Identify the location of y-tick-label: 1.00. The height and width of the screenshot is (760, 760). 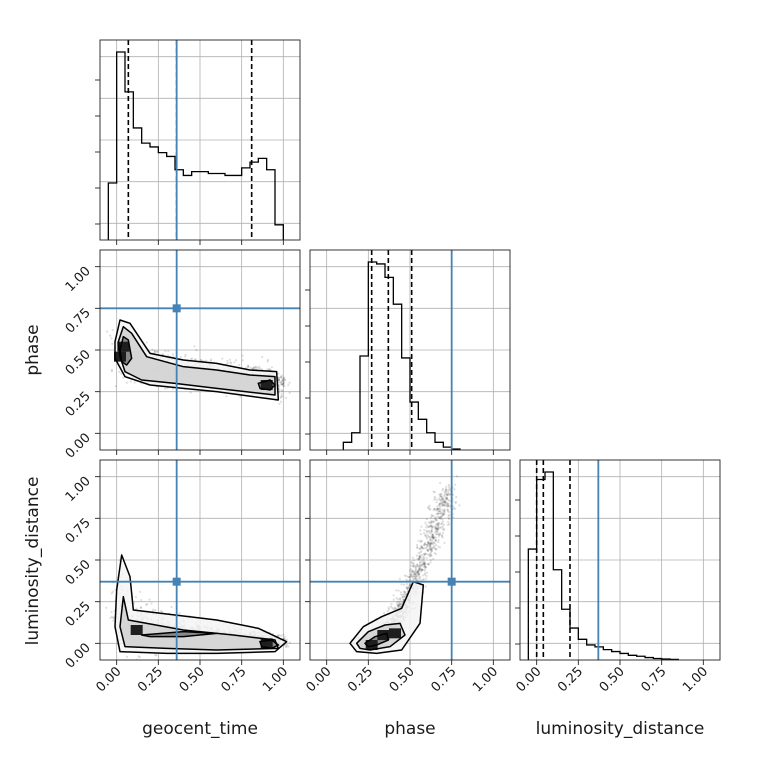
(78, 489).